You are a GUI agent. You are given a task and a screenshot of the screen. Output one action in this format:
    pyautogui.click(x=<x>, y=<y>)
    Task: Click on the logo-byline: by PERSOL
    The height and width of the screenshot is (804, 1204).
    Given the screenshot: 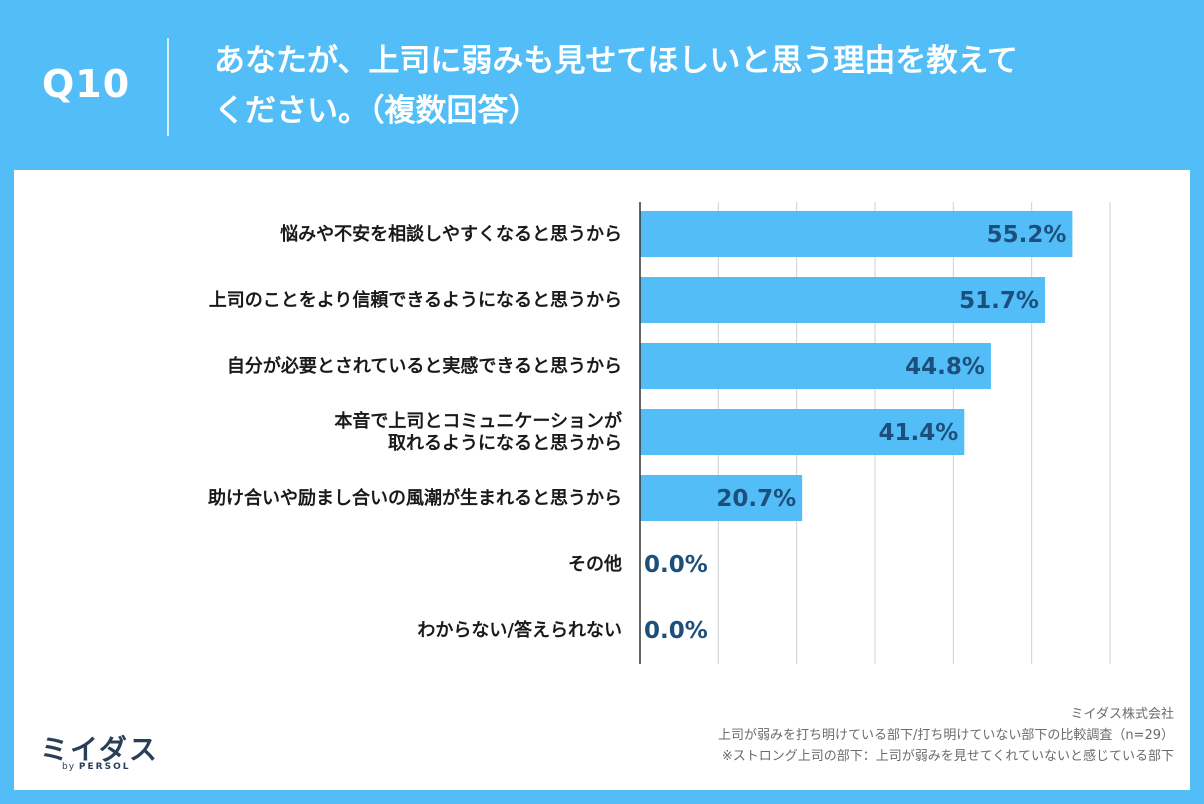 What is the action you would take?
    pyautogui.click(x=96, y=767)
    